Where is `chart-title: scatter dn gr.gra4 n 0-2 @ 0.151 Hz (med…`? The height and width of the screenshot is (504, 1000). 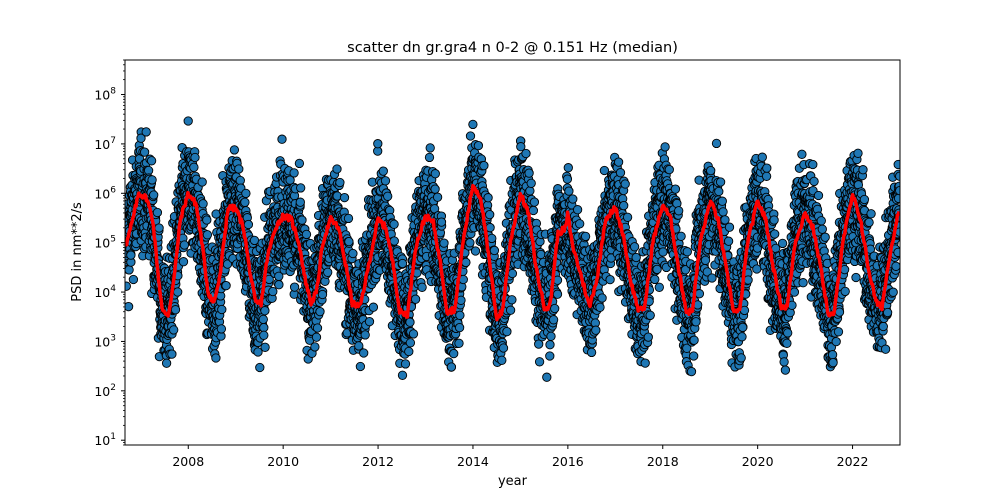
chart-title: scatter dn gr.gra4 n 0-2 @ 0.151 Hz (med… is located at coordinates (512, 48).